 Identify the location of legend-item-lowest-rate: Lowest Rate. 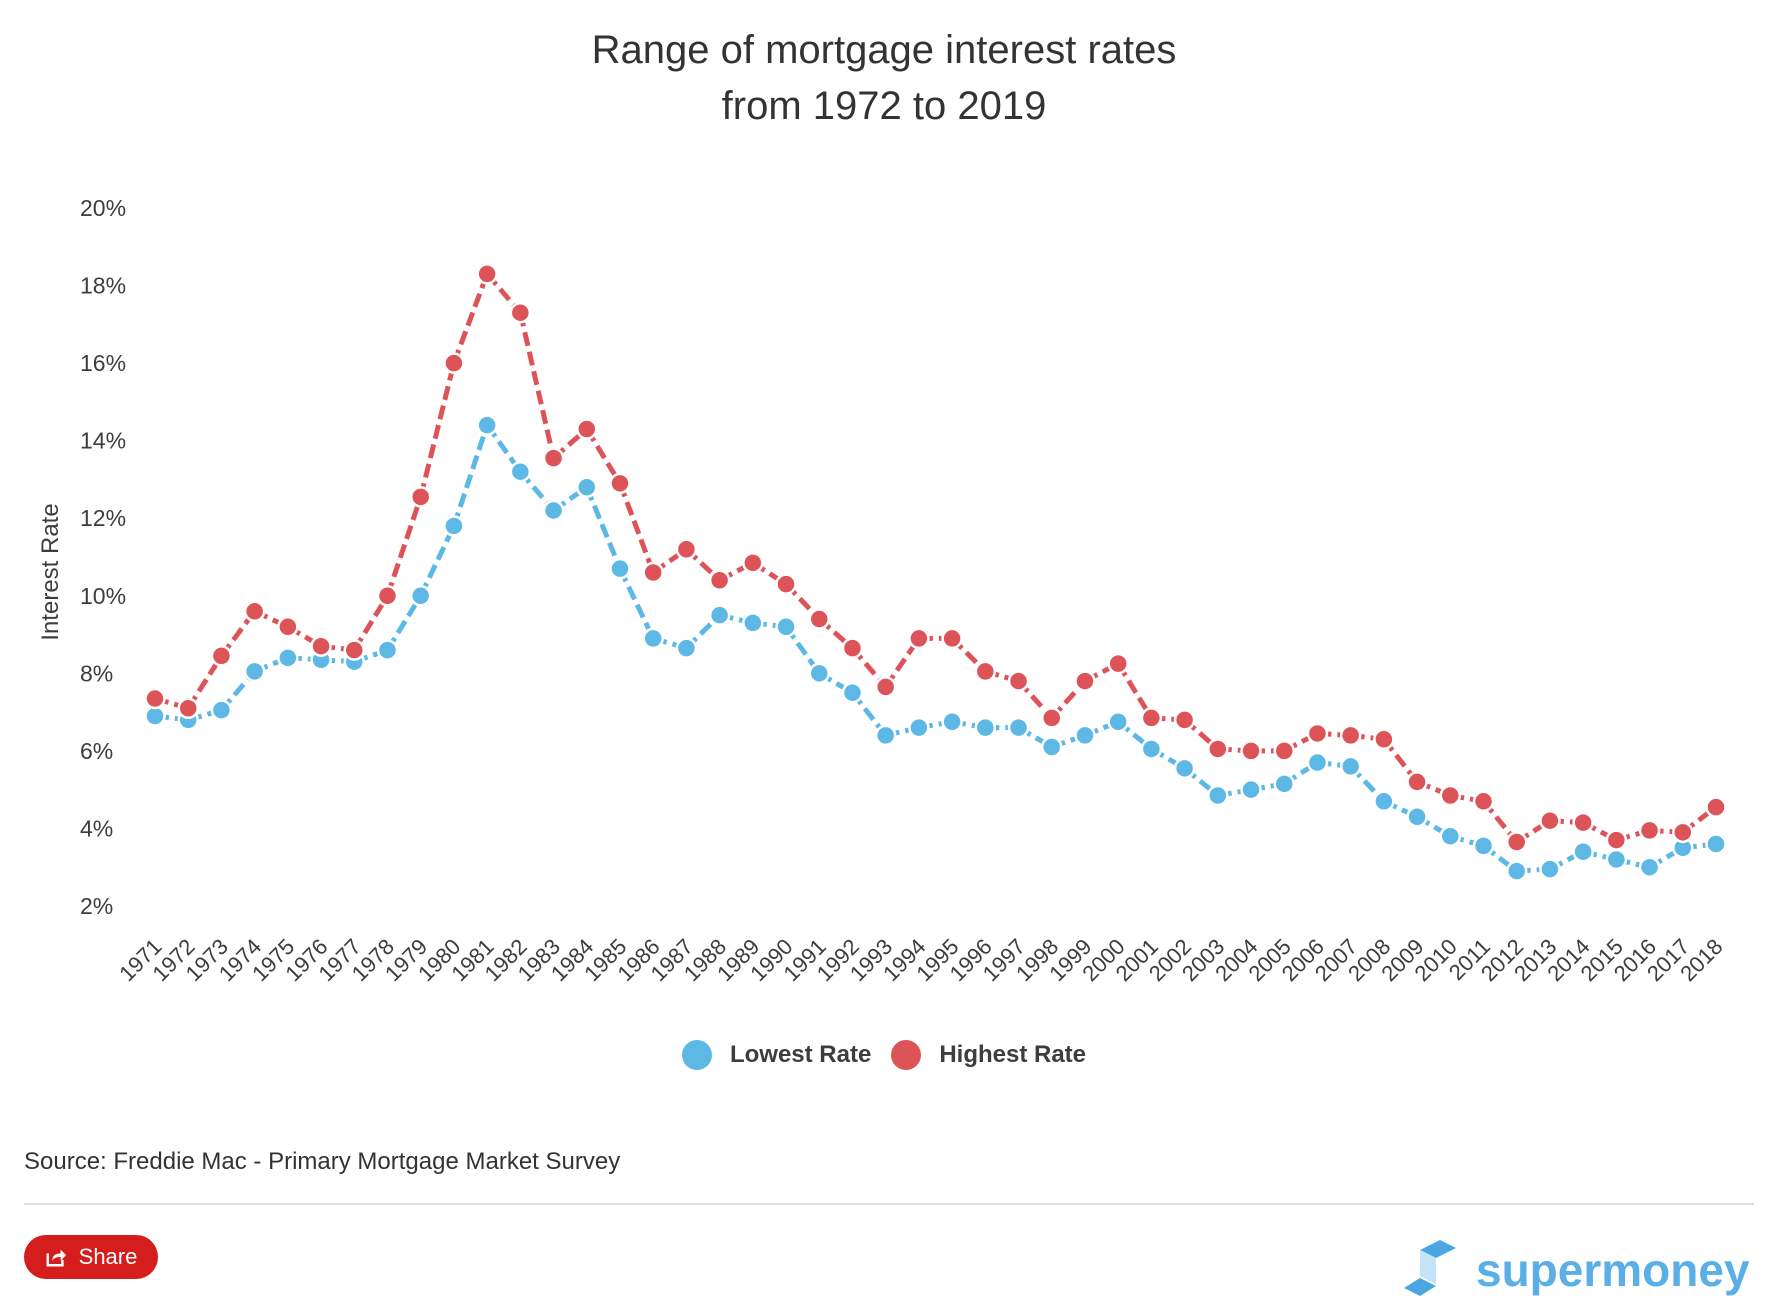
(776, 1055).